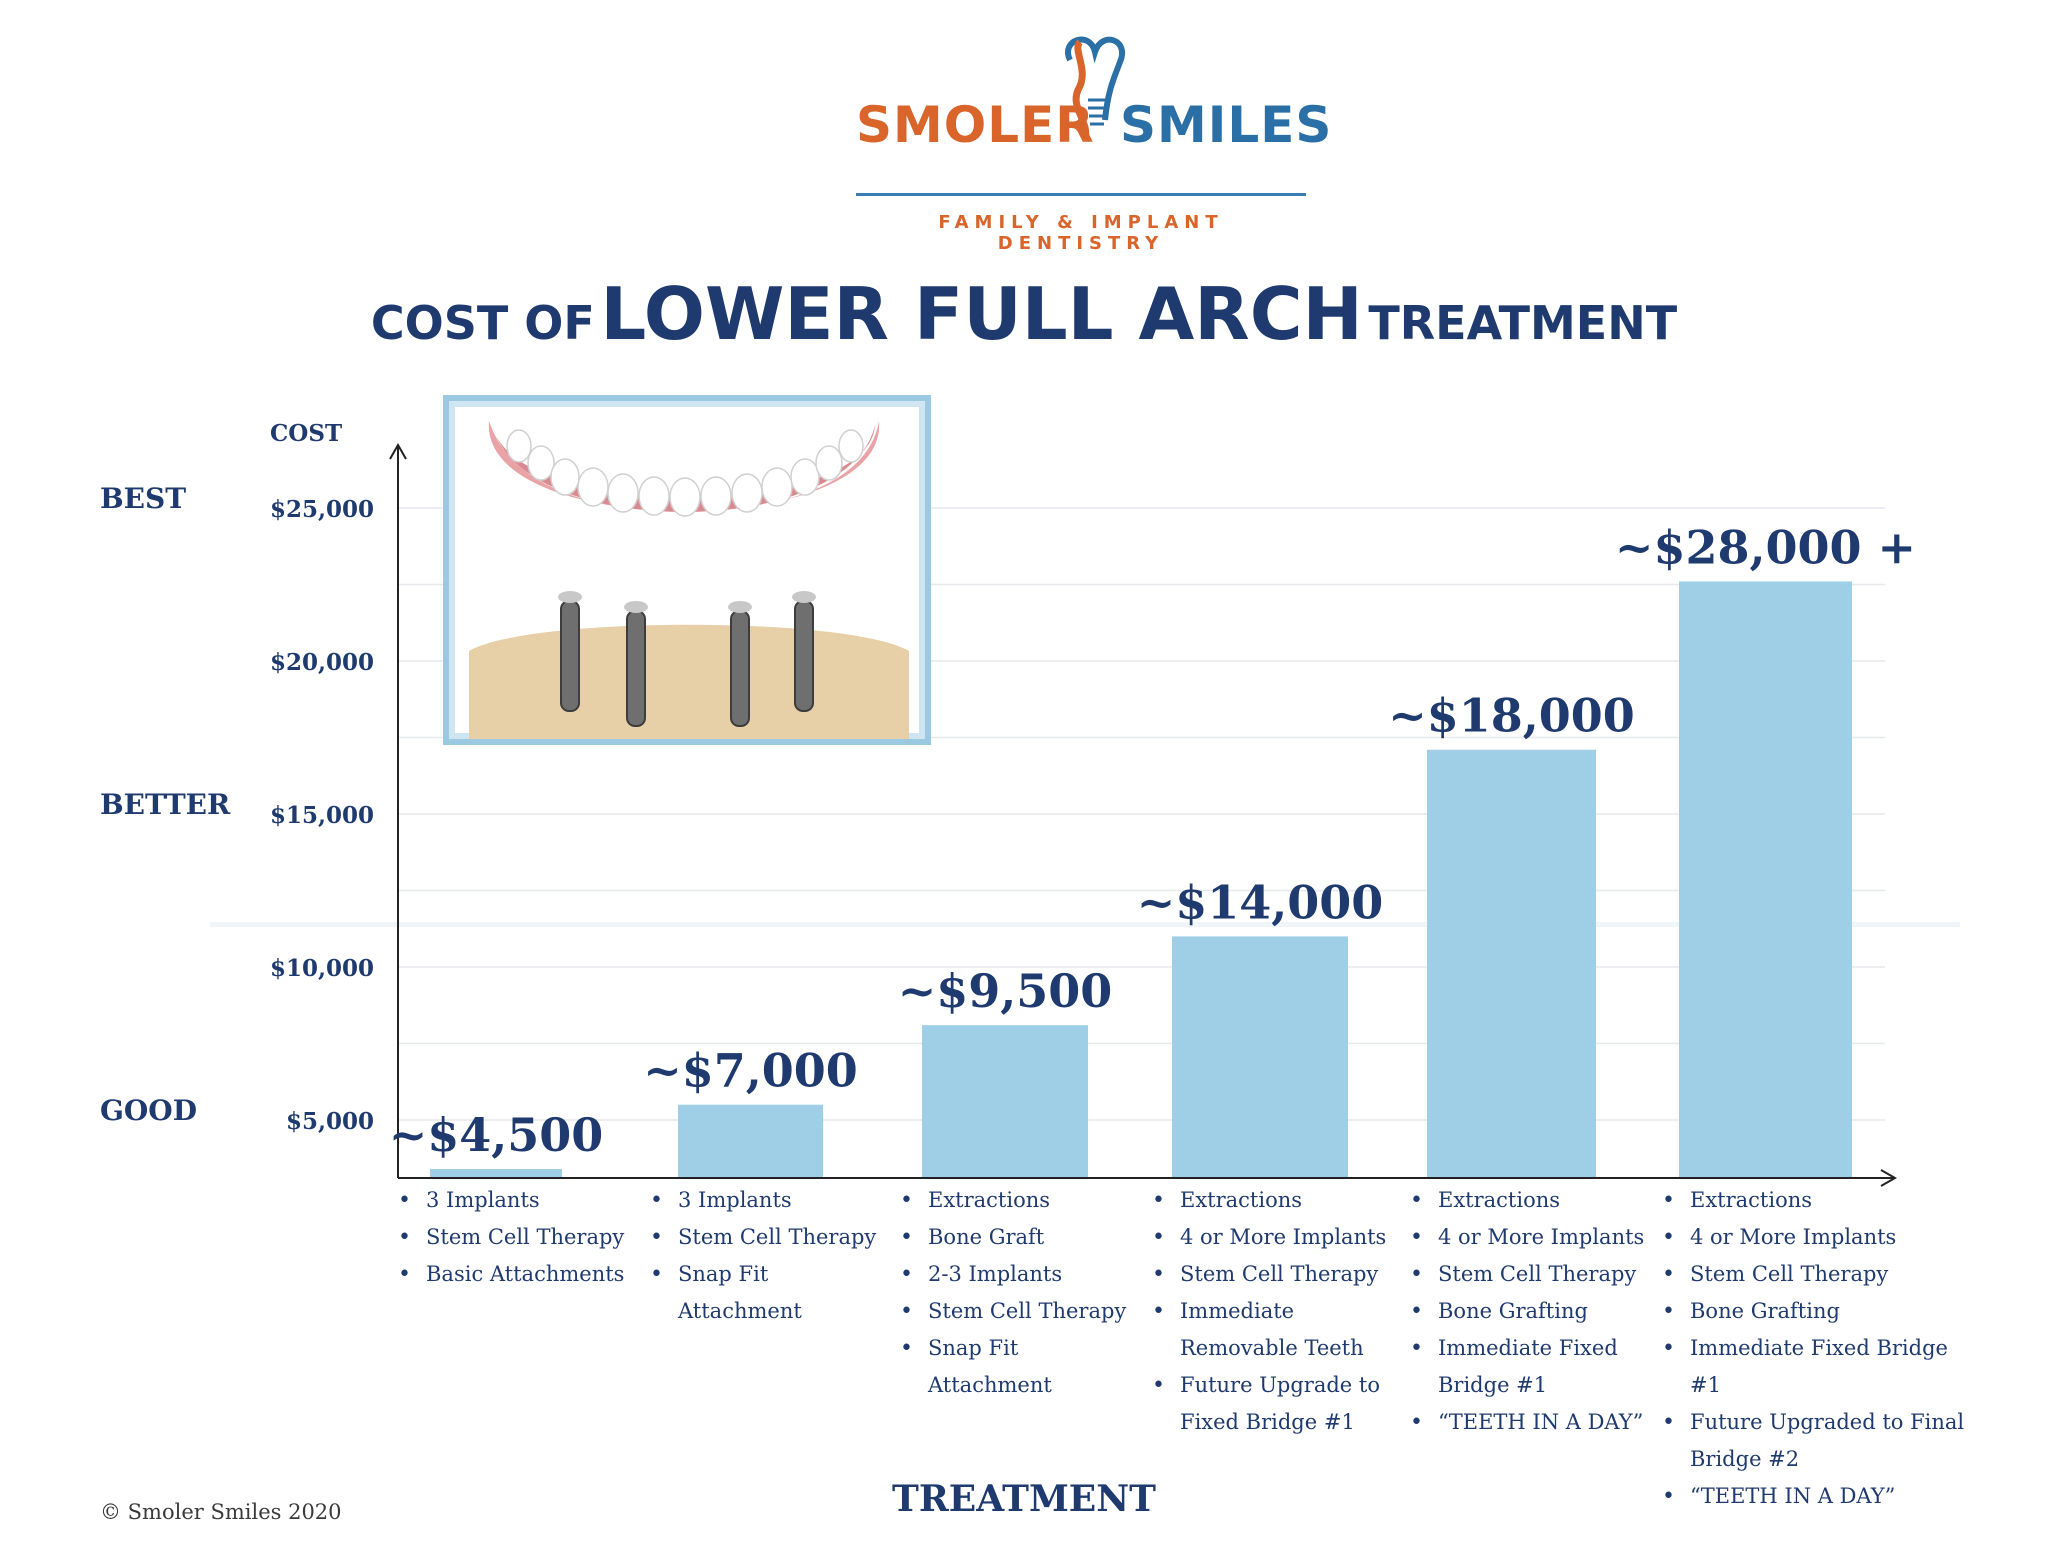 This screenshot has height=1566, width=2048. I want to click on tier-good: GOOD, so click(148, 1110).